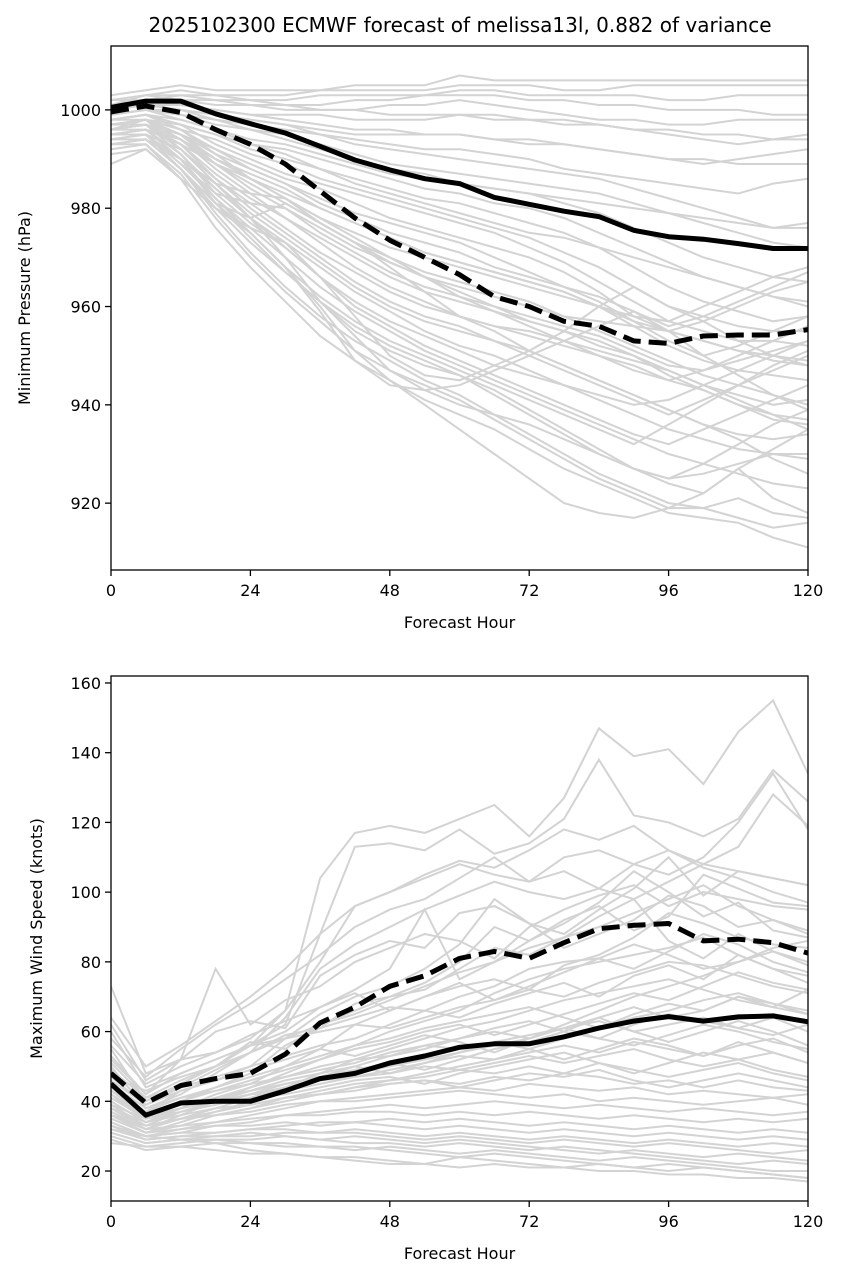 Image resolution: width=864 pixels, height=1279 pixels. Describe the element at coordinates (85, 208) in the screenshot. I see `pressure-y-tick-label: 980` at that location.